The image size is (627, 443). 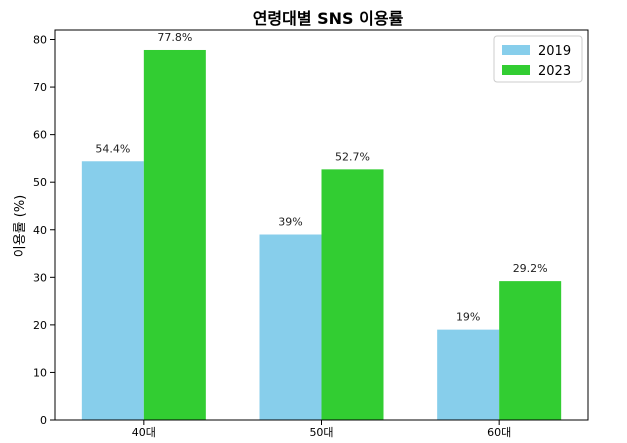 What do you see at coordinates (554, 51) in the screenshot?
I see `legend-label-2019: 2019` at bounding box center [554, 51].